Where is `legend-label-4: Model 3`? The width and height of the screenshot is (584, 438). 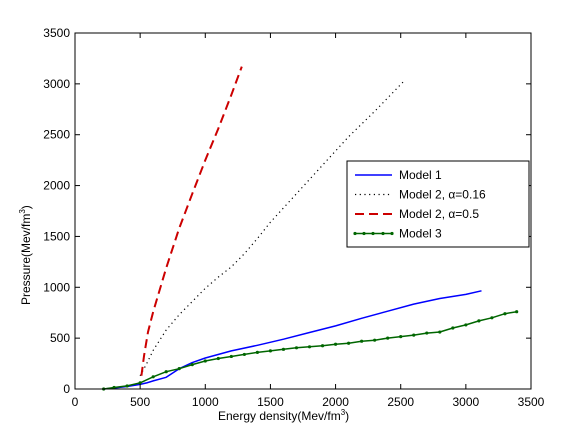
legend-label-4: Model 3 is located at coordinates (420, 234).